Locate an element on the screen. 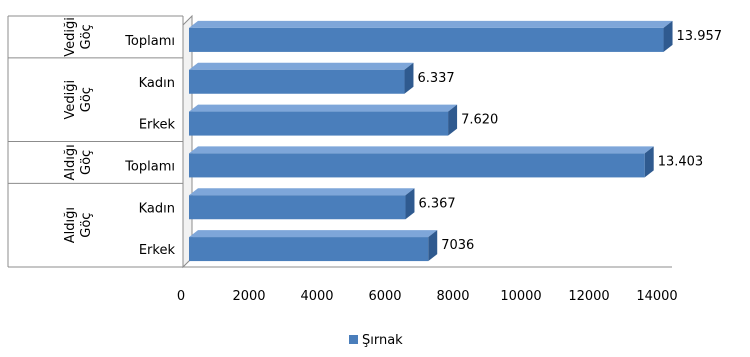 Image resolution: width=750 pixels, height=357 pixels. x-tick-label: 0 is located at coordinates (181, 296).